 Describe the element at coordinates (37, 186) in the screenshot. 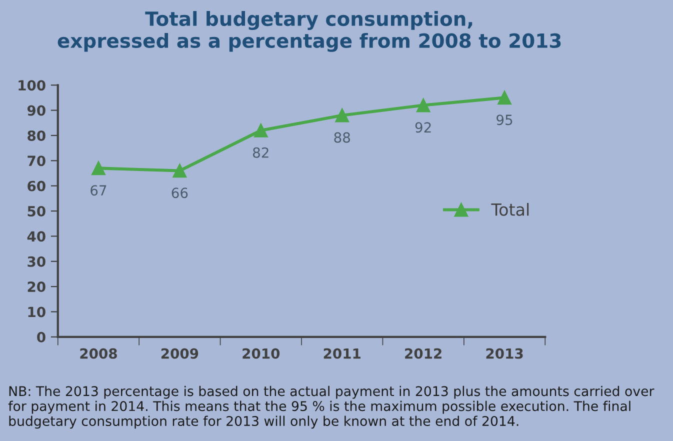

I see `y-tick-label: 60` at that location.